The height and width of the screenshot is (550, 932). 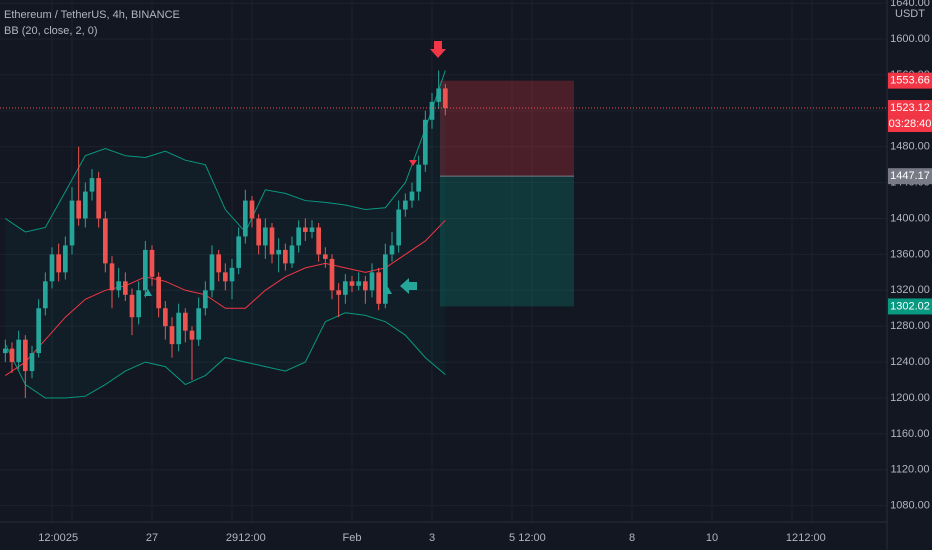 What do you see at coordinates (388, 290) in the screenshot?
I see `buy-marker` at bounding box center [388, 290].